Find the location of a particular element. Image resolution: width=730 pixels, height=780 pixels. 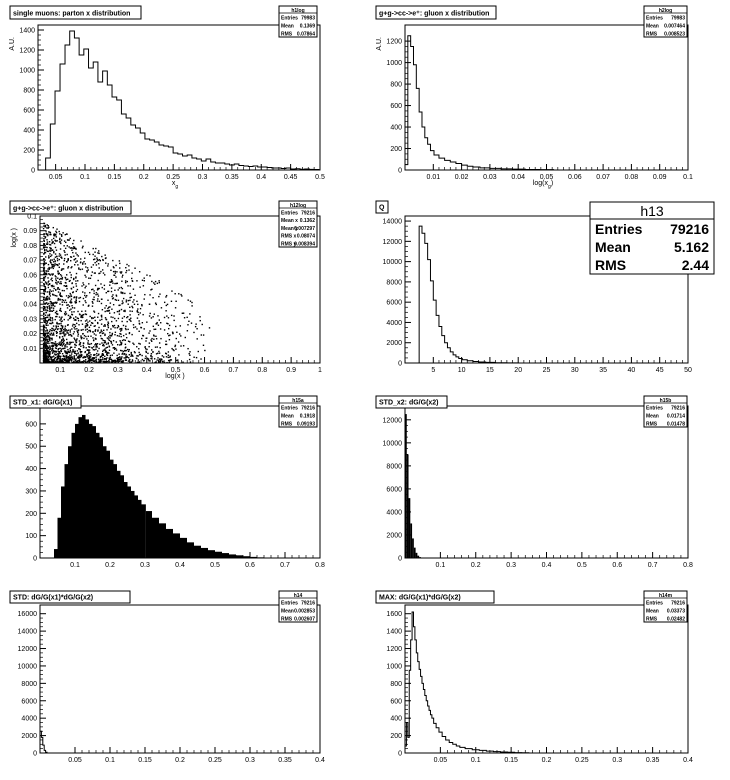

stats-key: Entries is located at coordinates (654, 409).